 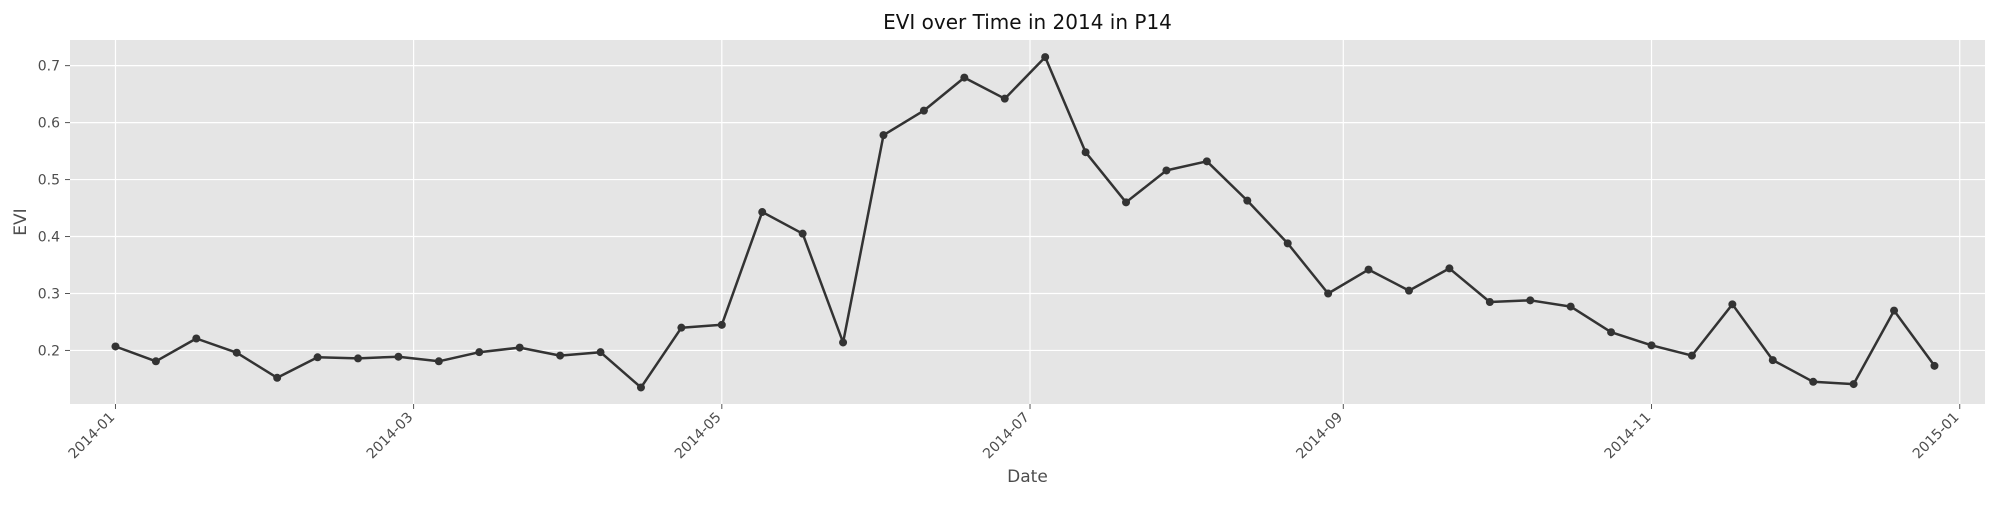 I want to click on y-tick-label: 0.2, so click(x=49, y=351).